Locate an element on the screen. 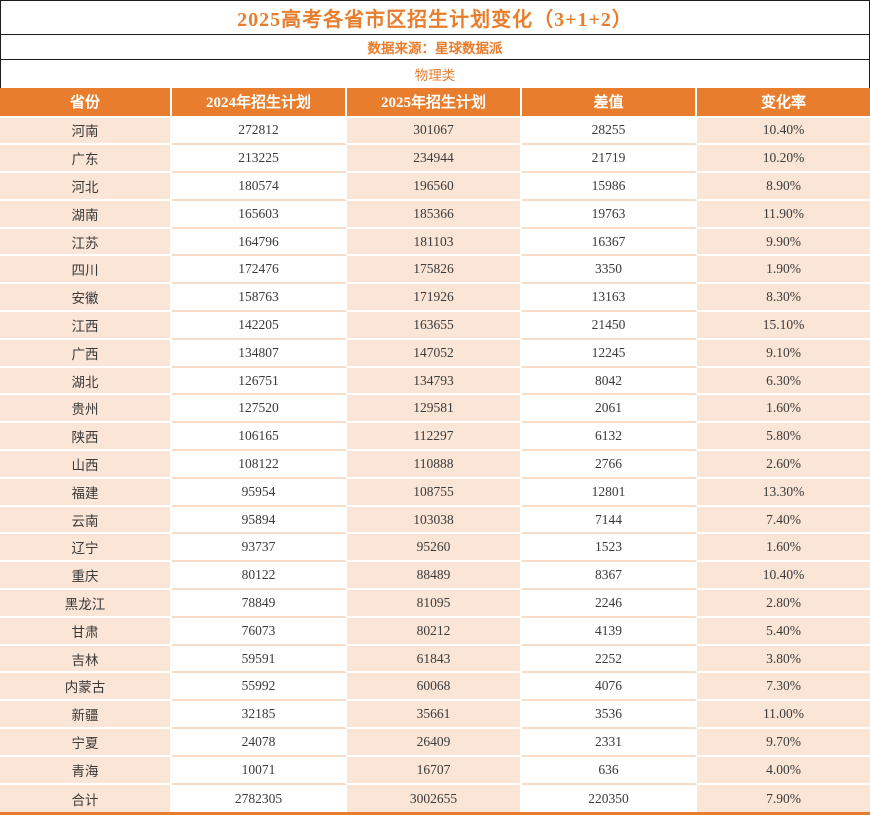 The width and height of the screenshot is (870, 819). province-cell: 江苏 is located at coordinates (86, 242).